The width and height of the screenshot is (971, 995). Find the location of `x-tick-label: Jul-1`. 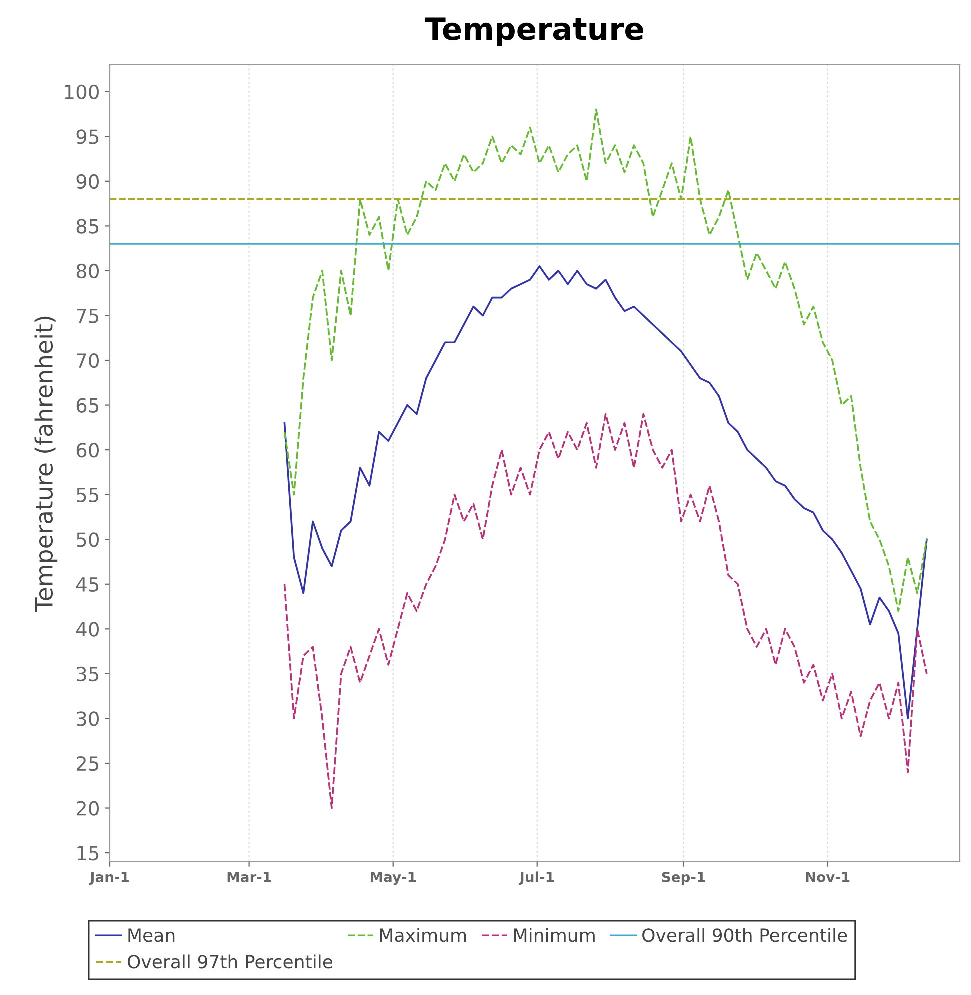

x-tick-label: Jul-1 is located at coordinates (536, 879).